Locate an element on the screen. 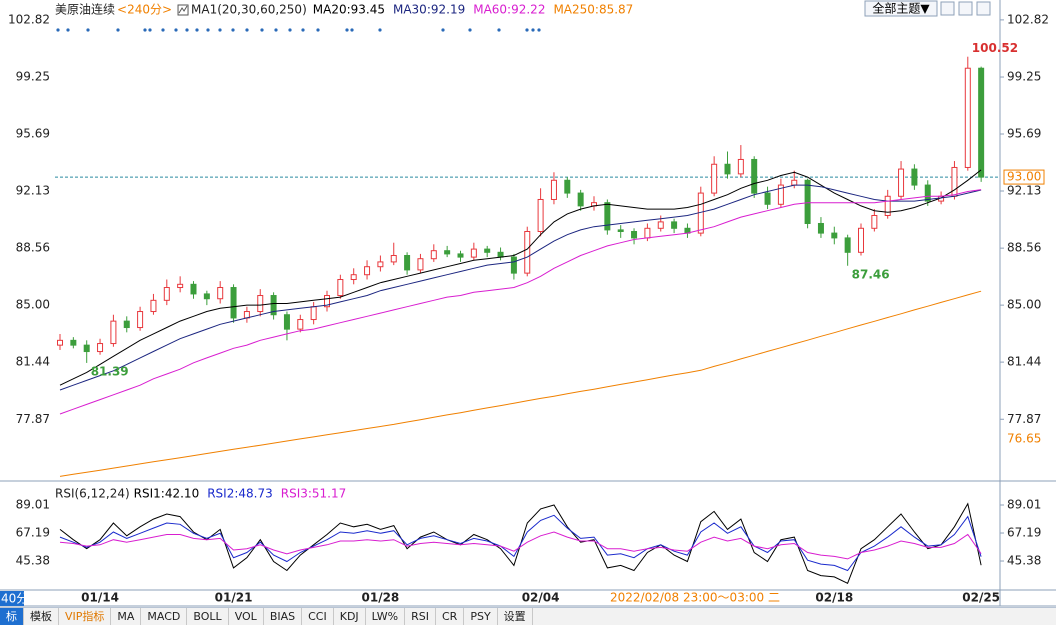 The width and height of the screenshot is (1056, 625). marker-label: 76.65 is located at coordinates (1024, 438).